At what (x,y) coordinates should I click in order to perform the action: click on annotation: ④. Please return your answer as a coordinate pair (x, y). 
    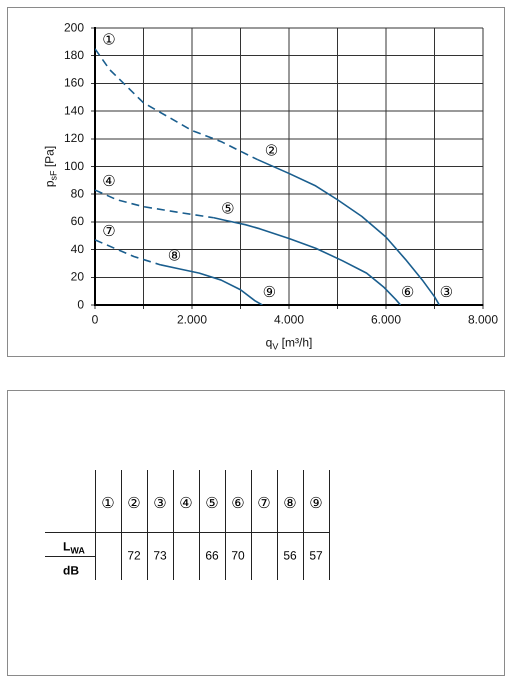
    Looking at the image, I should click on (109, 181).